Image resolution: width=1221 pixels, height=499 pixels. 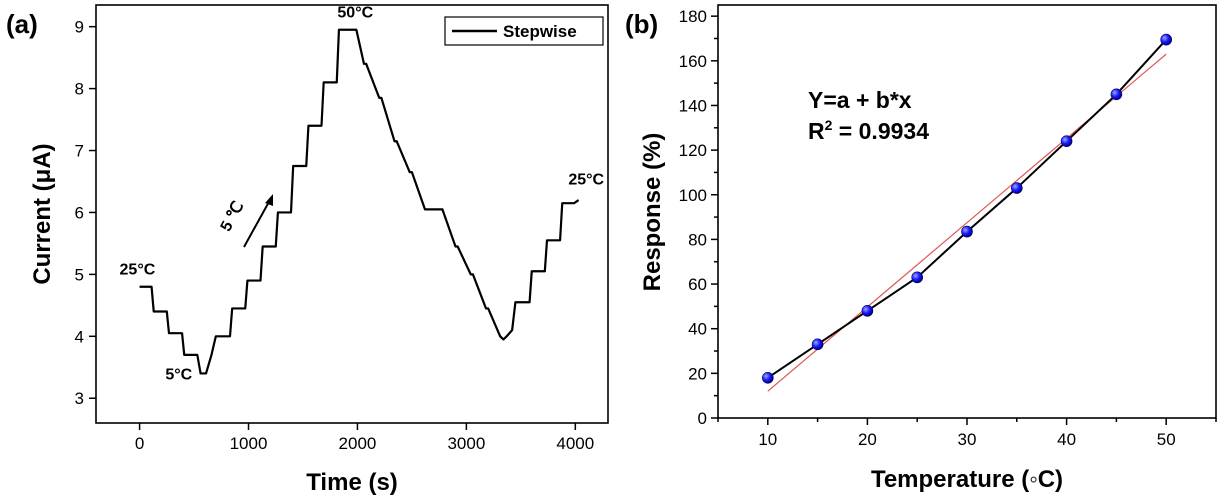 What do you see at coordinates (641, 24) in the screenshot?
I see `panel-b-label: (b)` at bounding box center [641, 24].